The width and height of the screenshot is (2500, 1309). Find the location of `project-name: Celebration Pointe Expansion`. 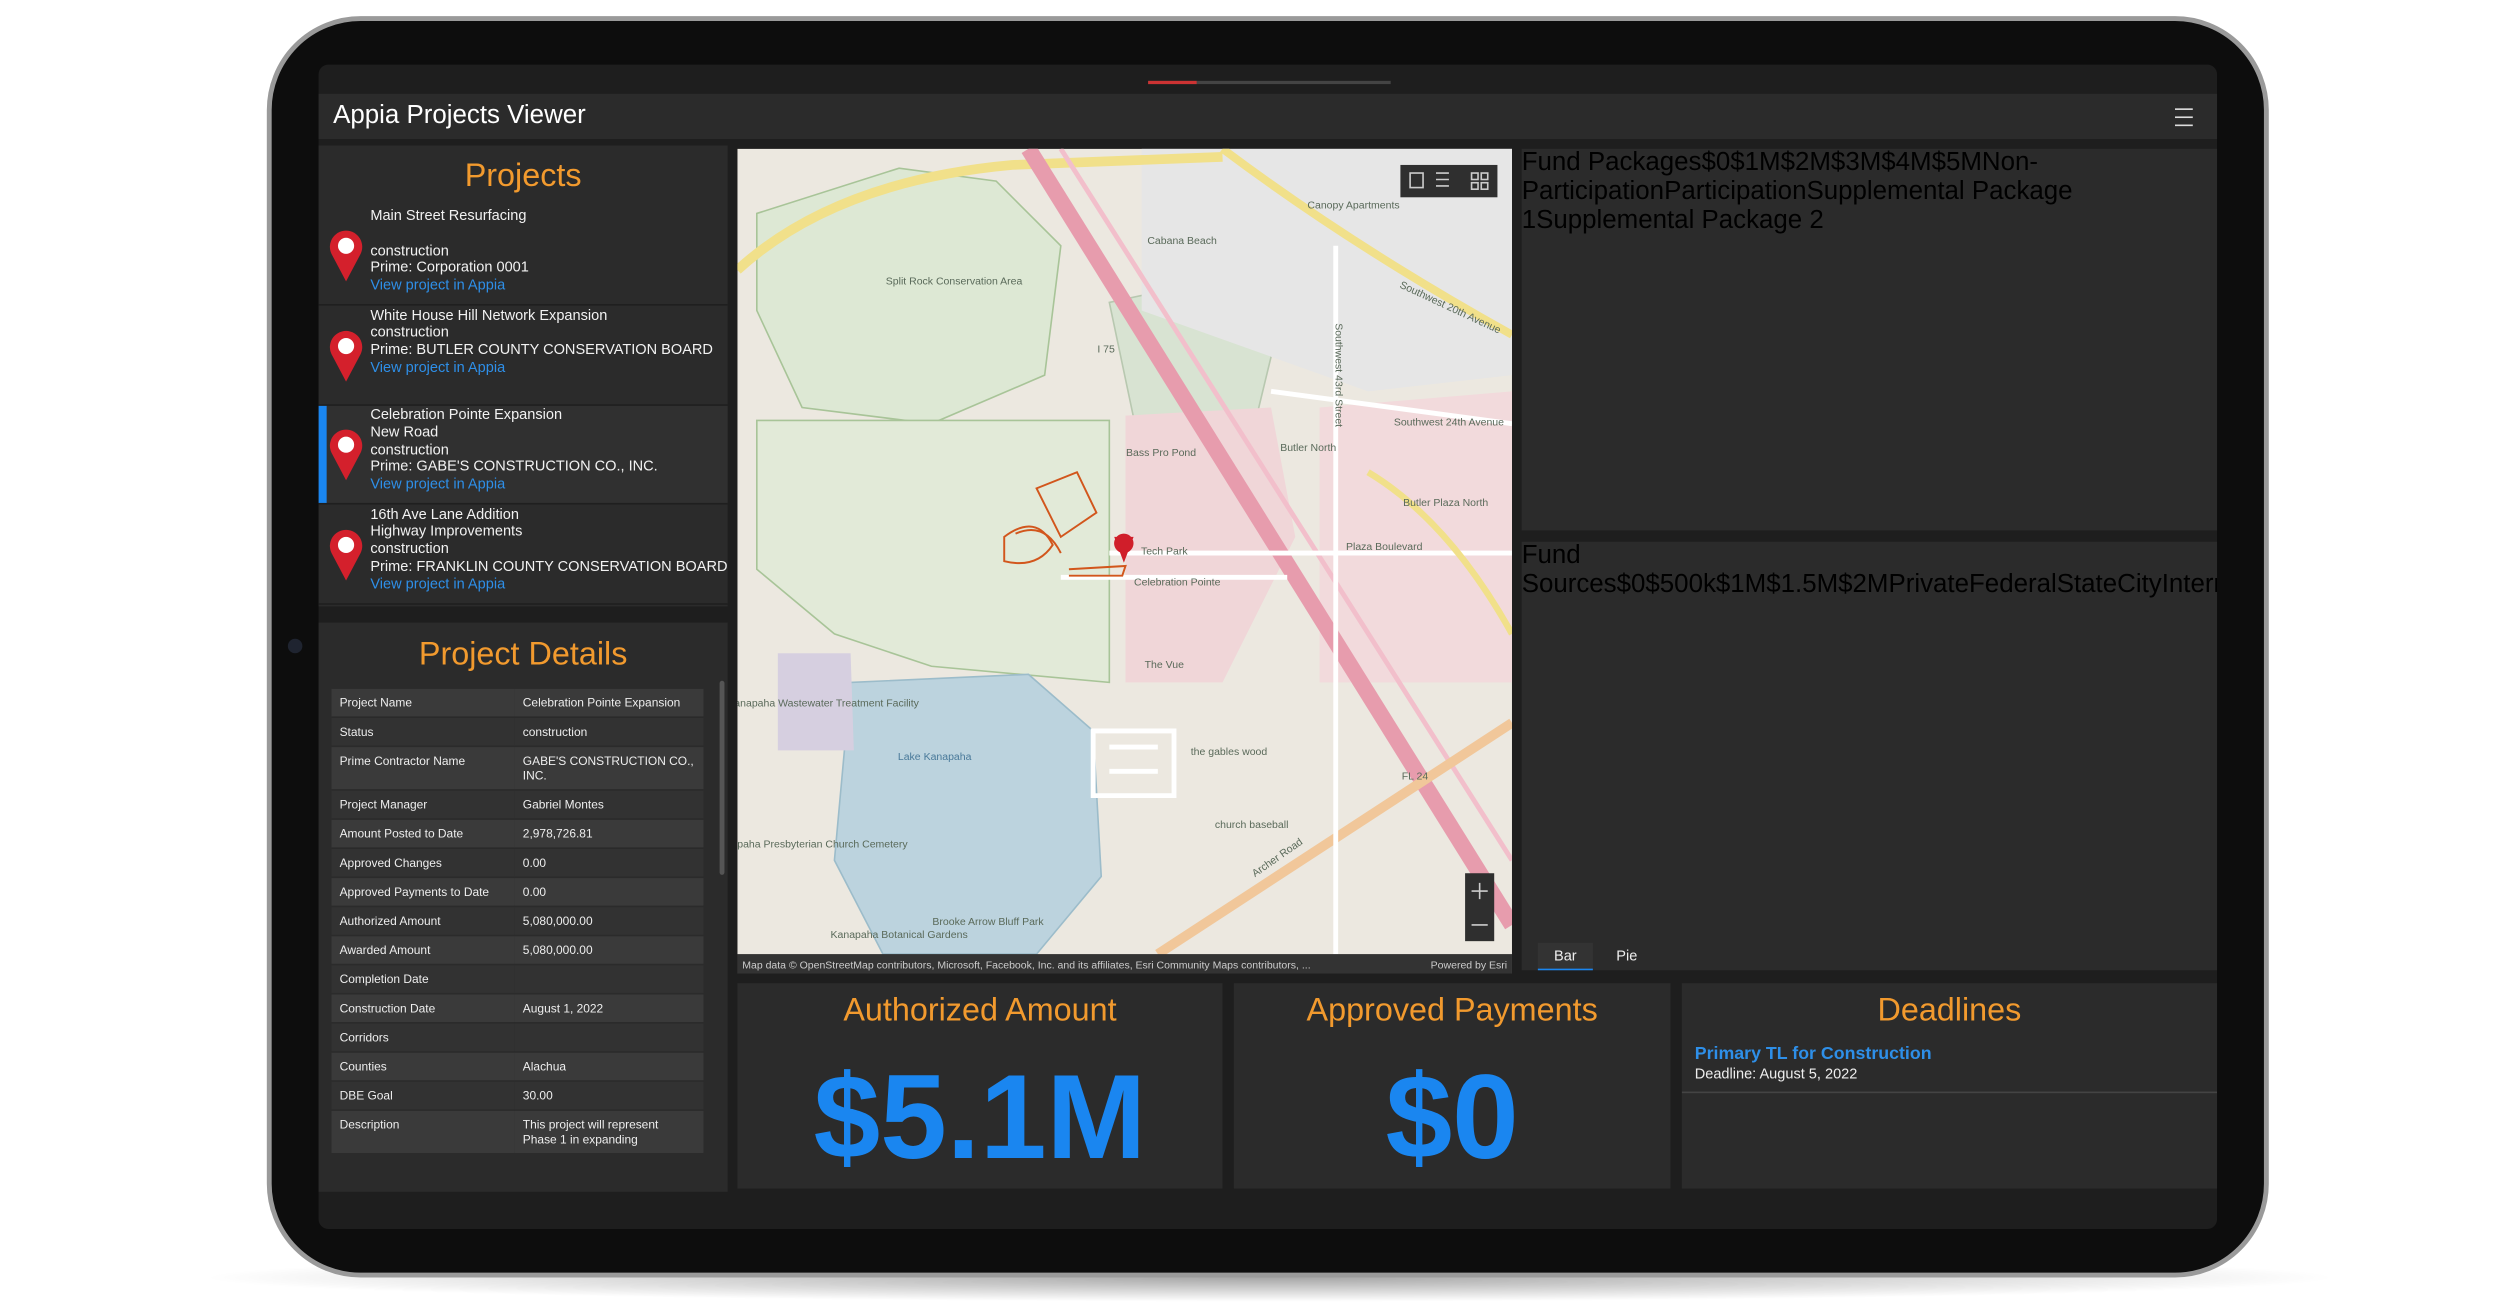

project-name: Celebration Pointe Expansion is located at coordinates (466, 414).